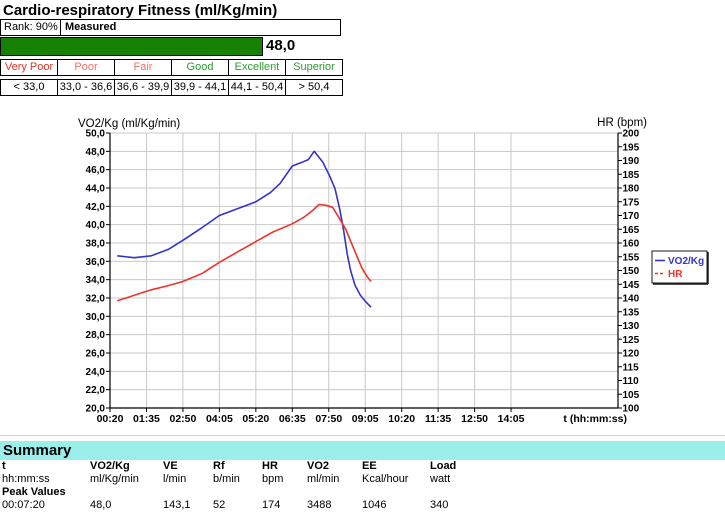 Image resolution: width=725 pixels, height=522 pixels. I want to click on summary-value-ee: 1046, so click(374, 505).